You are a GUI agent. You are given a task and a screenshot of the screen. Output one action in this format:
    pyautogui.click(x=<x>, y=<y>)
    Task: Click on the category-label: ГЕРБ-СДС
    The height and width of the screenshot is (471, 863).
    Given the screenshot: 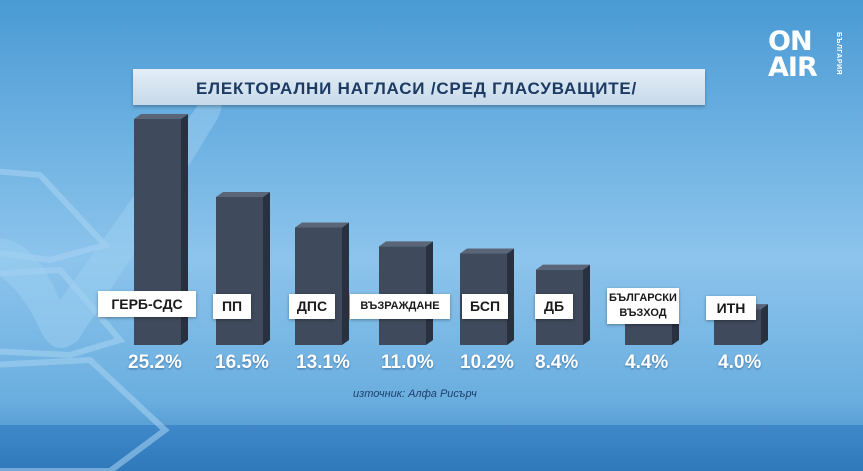 What is the action you would take?
    pyautogui.click(x=147, y=304)
    